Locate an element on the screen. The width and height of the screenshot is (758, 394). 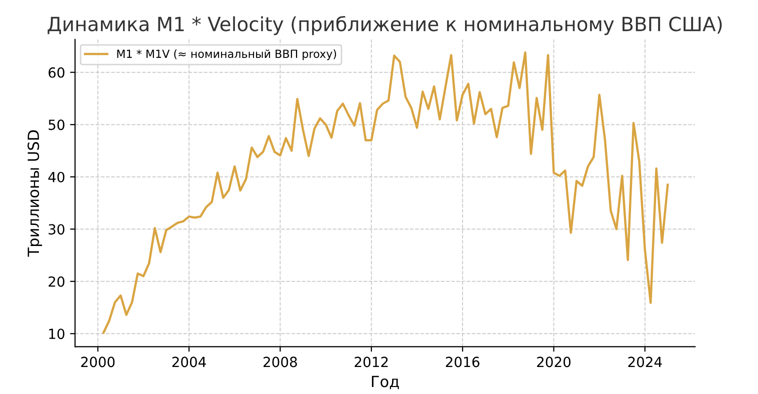
y-tick-label: 40 is located at coordinates (56, 177).